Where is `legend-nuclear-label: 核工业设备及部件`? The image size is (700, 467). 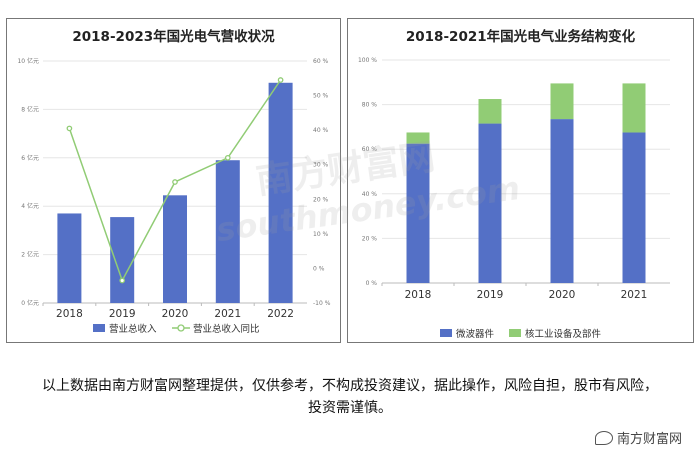
legend-nuclear-label: 核工业设备及部件 is located at coordinates (563, 334).